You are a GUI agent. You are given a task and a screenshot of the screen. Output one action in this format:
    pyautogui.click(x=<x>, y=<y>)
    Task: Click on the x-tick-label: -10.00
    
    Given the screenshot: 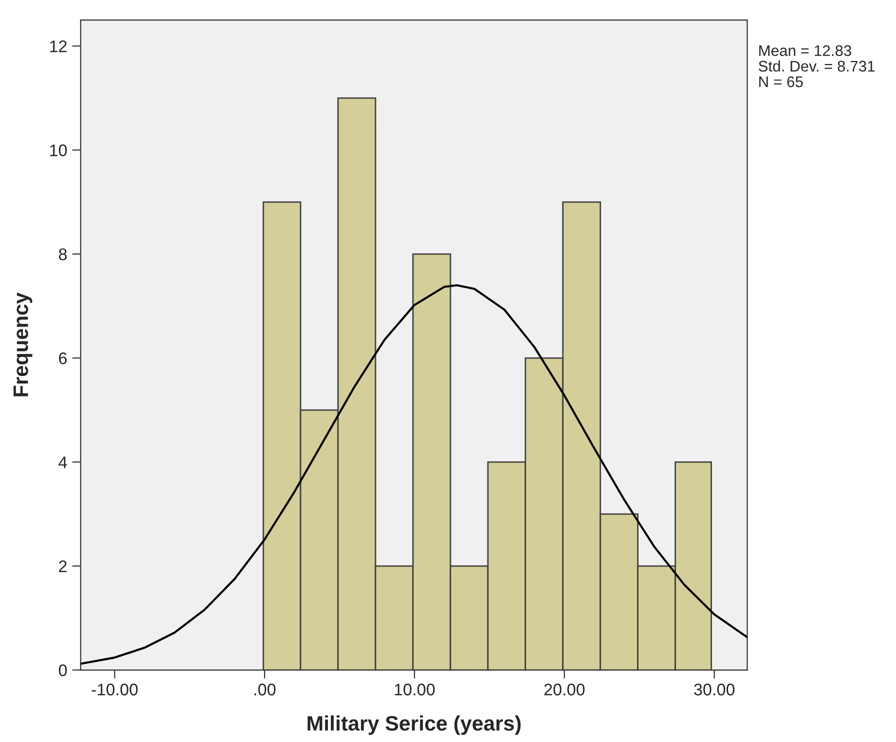 What is the action you would take?
    pyautogui.click(x=115, y=690)
    